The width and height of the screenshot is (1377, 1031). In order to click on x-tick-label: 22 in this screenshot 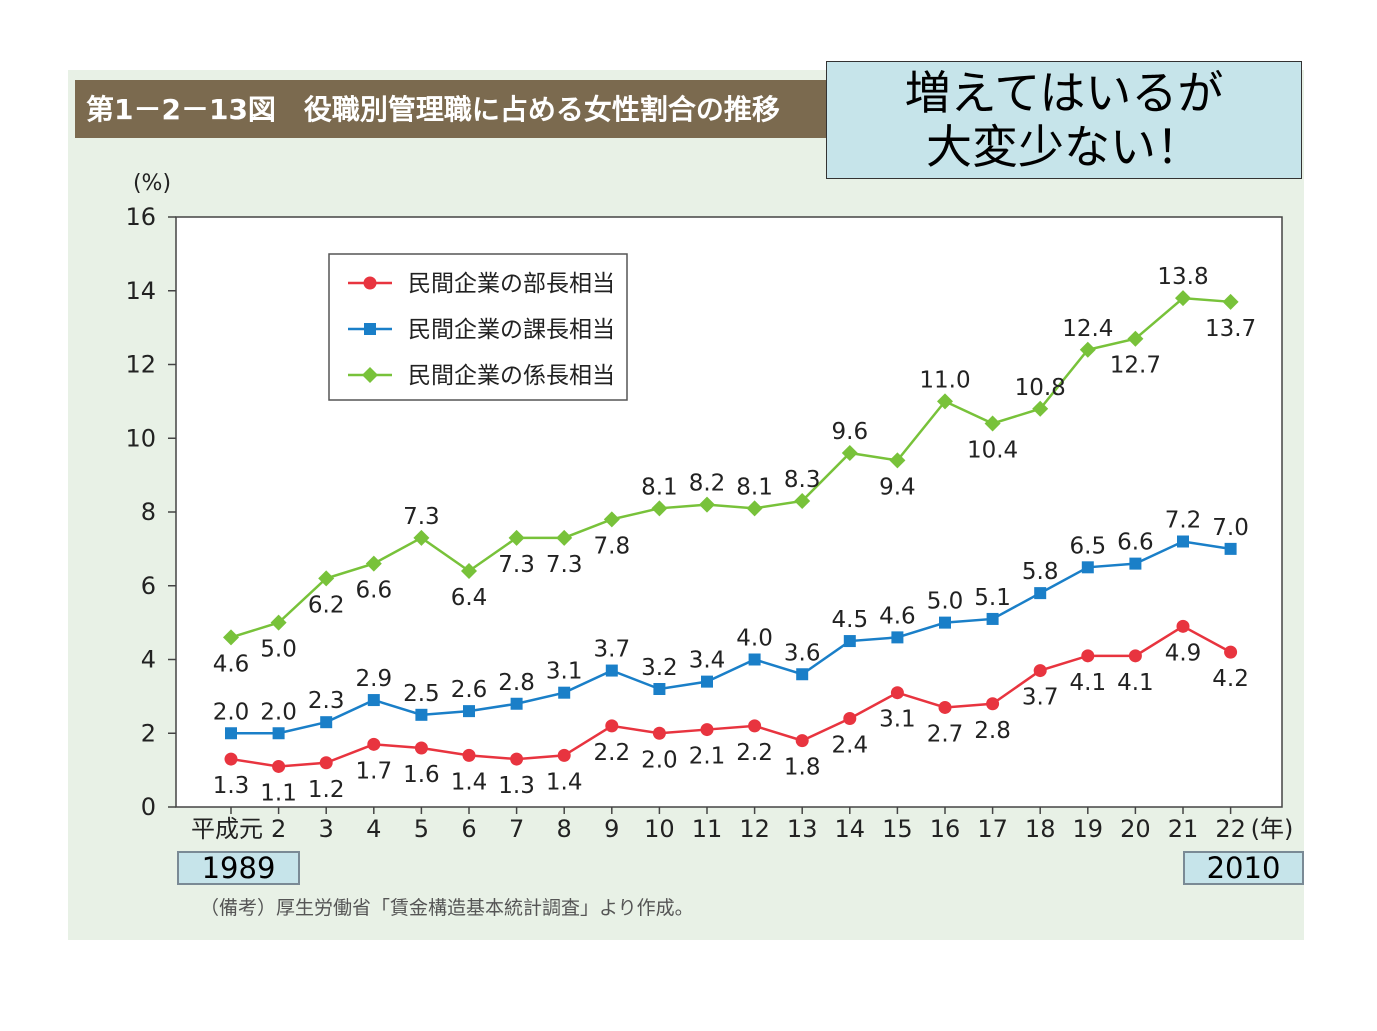, I will do `click(1230, 829)`.